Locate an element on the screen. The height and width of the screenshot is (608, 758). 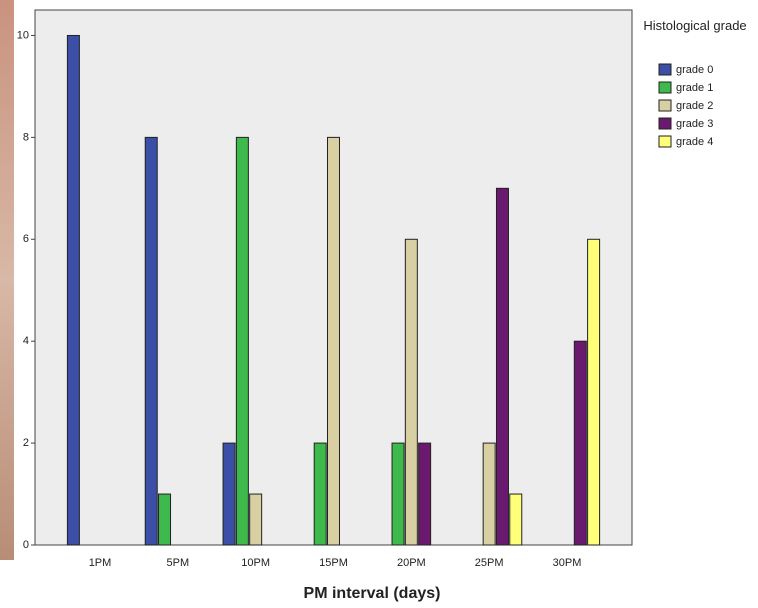
y-tick-label: 6 is located at coordinates (26, 239).